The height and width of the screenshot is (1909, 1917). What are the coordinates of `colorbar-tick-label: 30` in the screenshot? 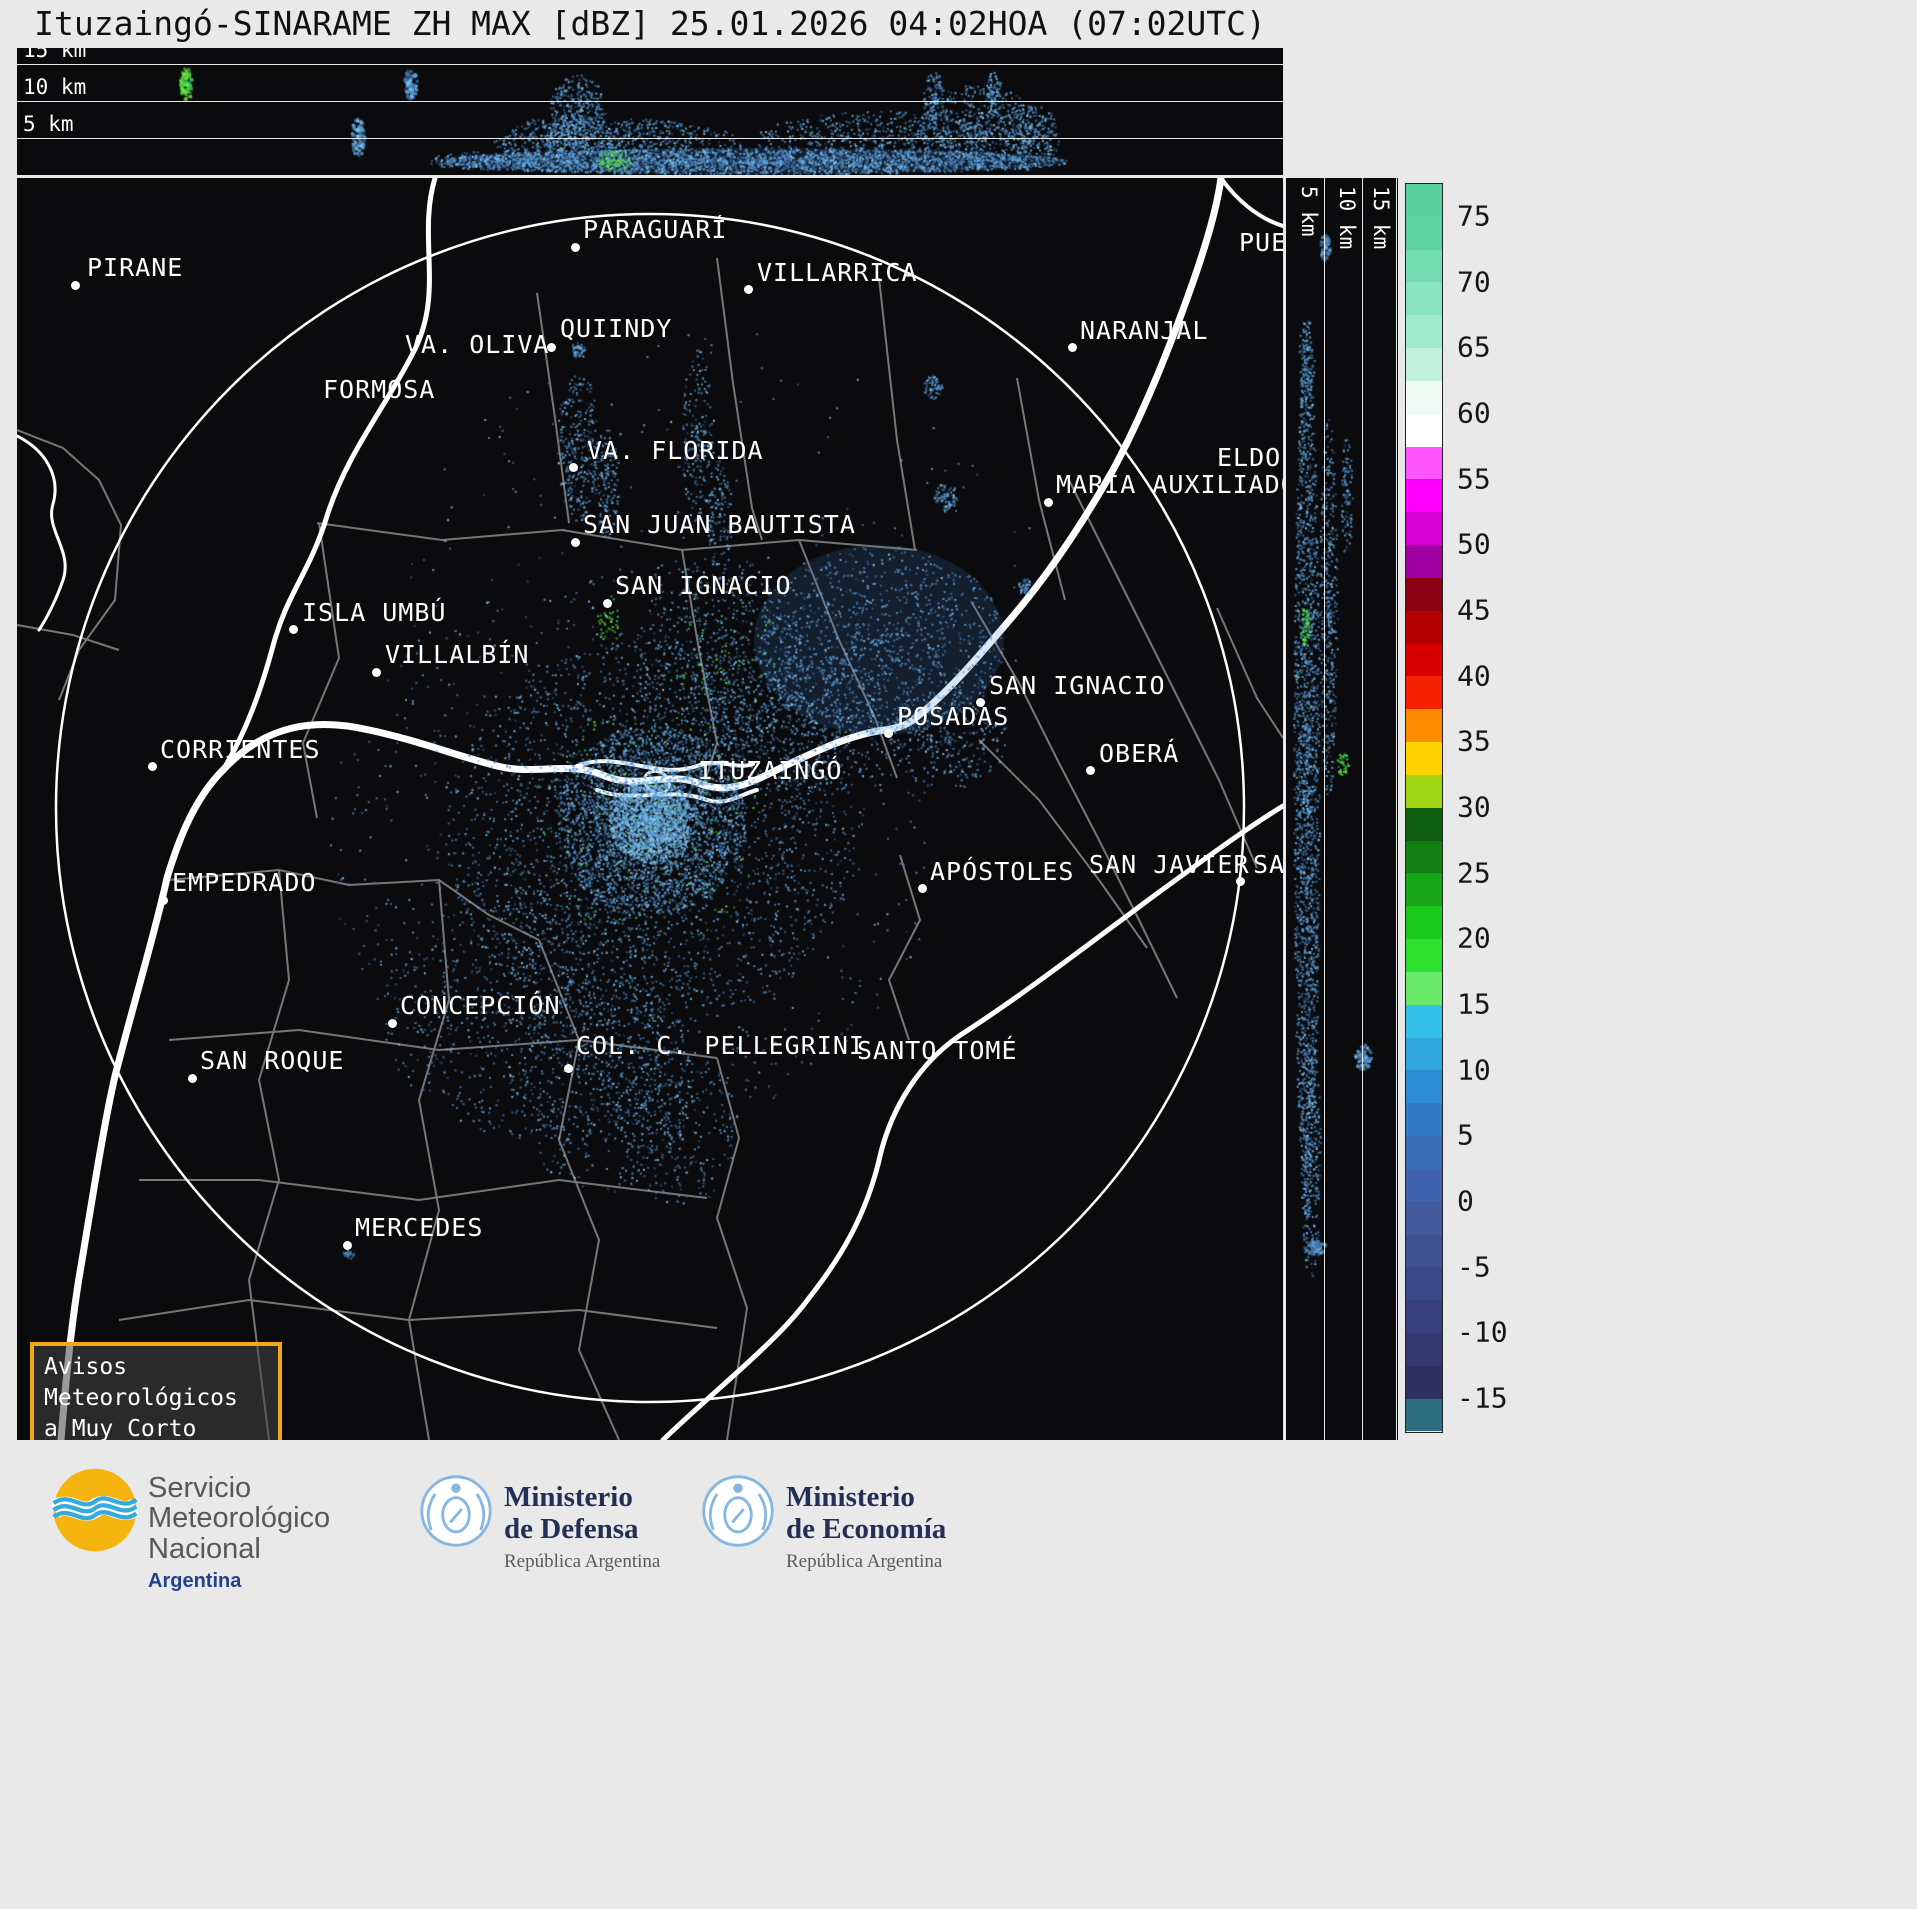 It's located at (1474, 807).